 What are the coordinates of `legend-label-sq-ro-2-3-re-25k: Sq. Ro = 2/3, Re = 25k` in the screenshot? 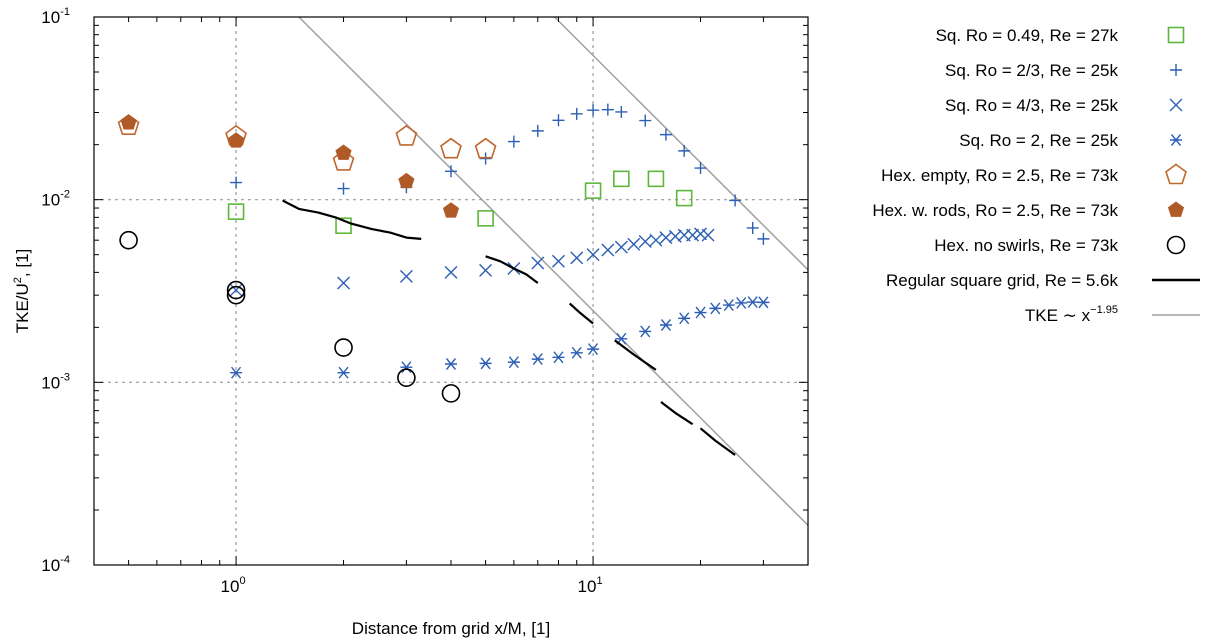 It's located at (1031, 70).